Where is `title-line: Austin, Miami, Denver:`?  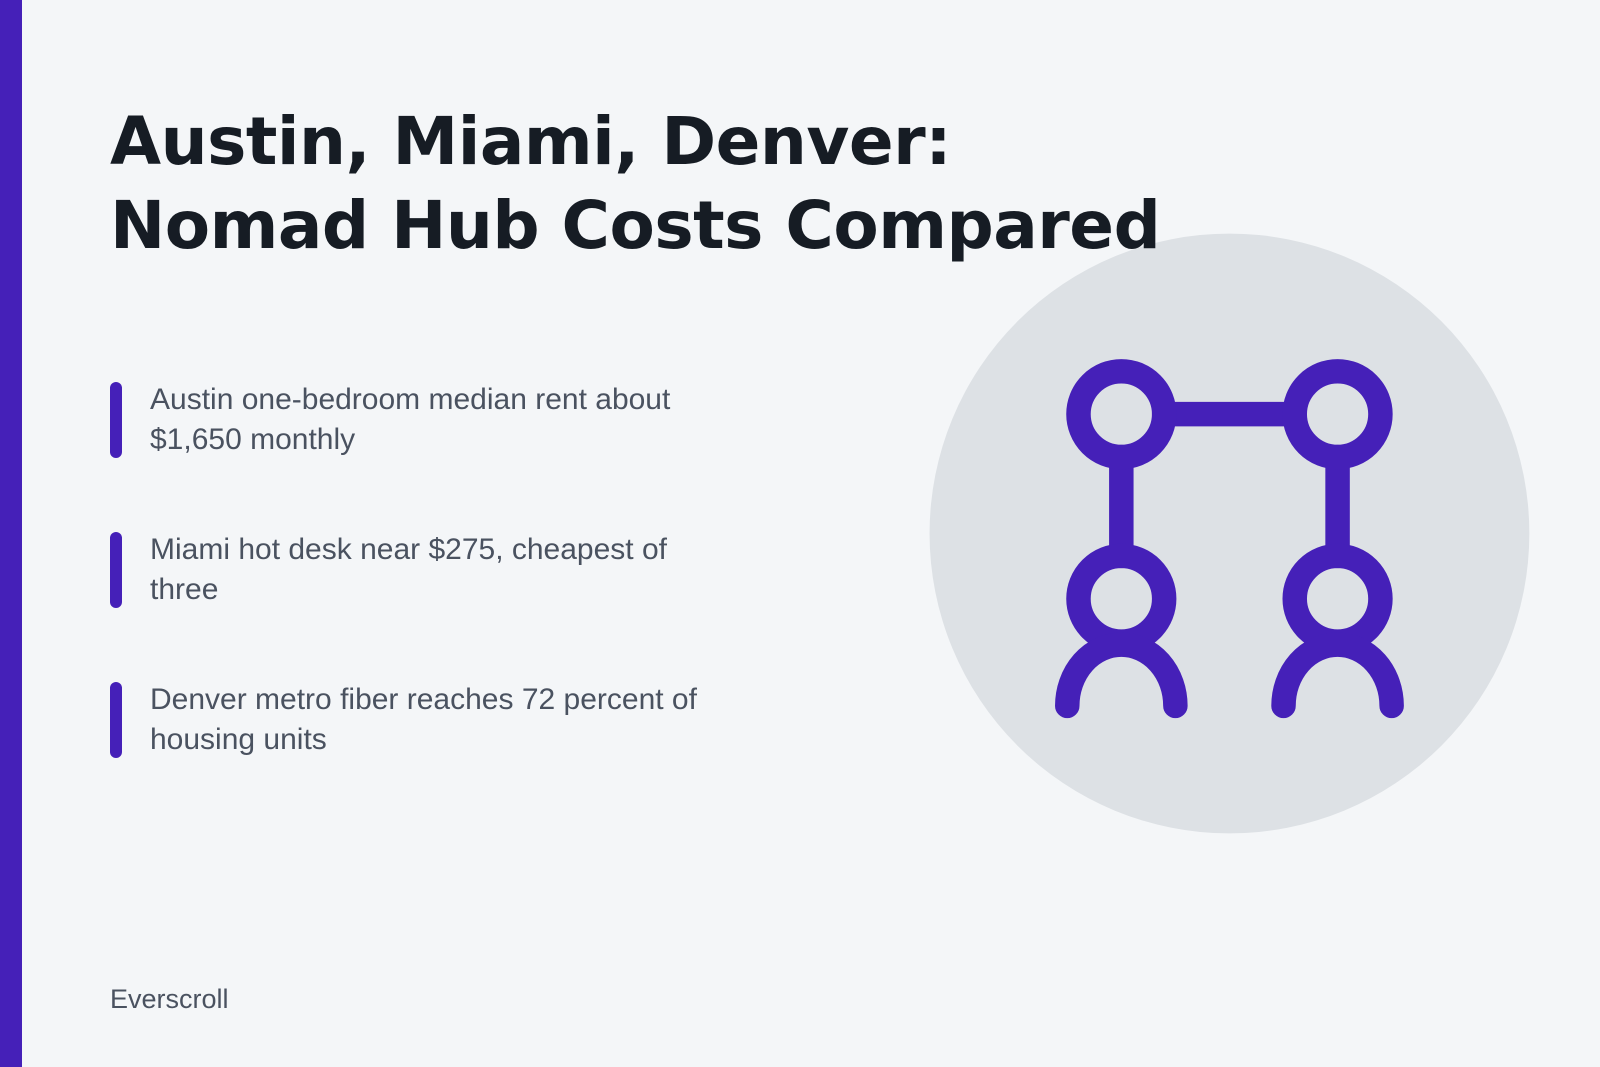 title-line: Austin, Miami, Denver: is located at coordinates (531, 141).